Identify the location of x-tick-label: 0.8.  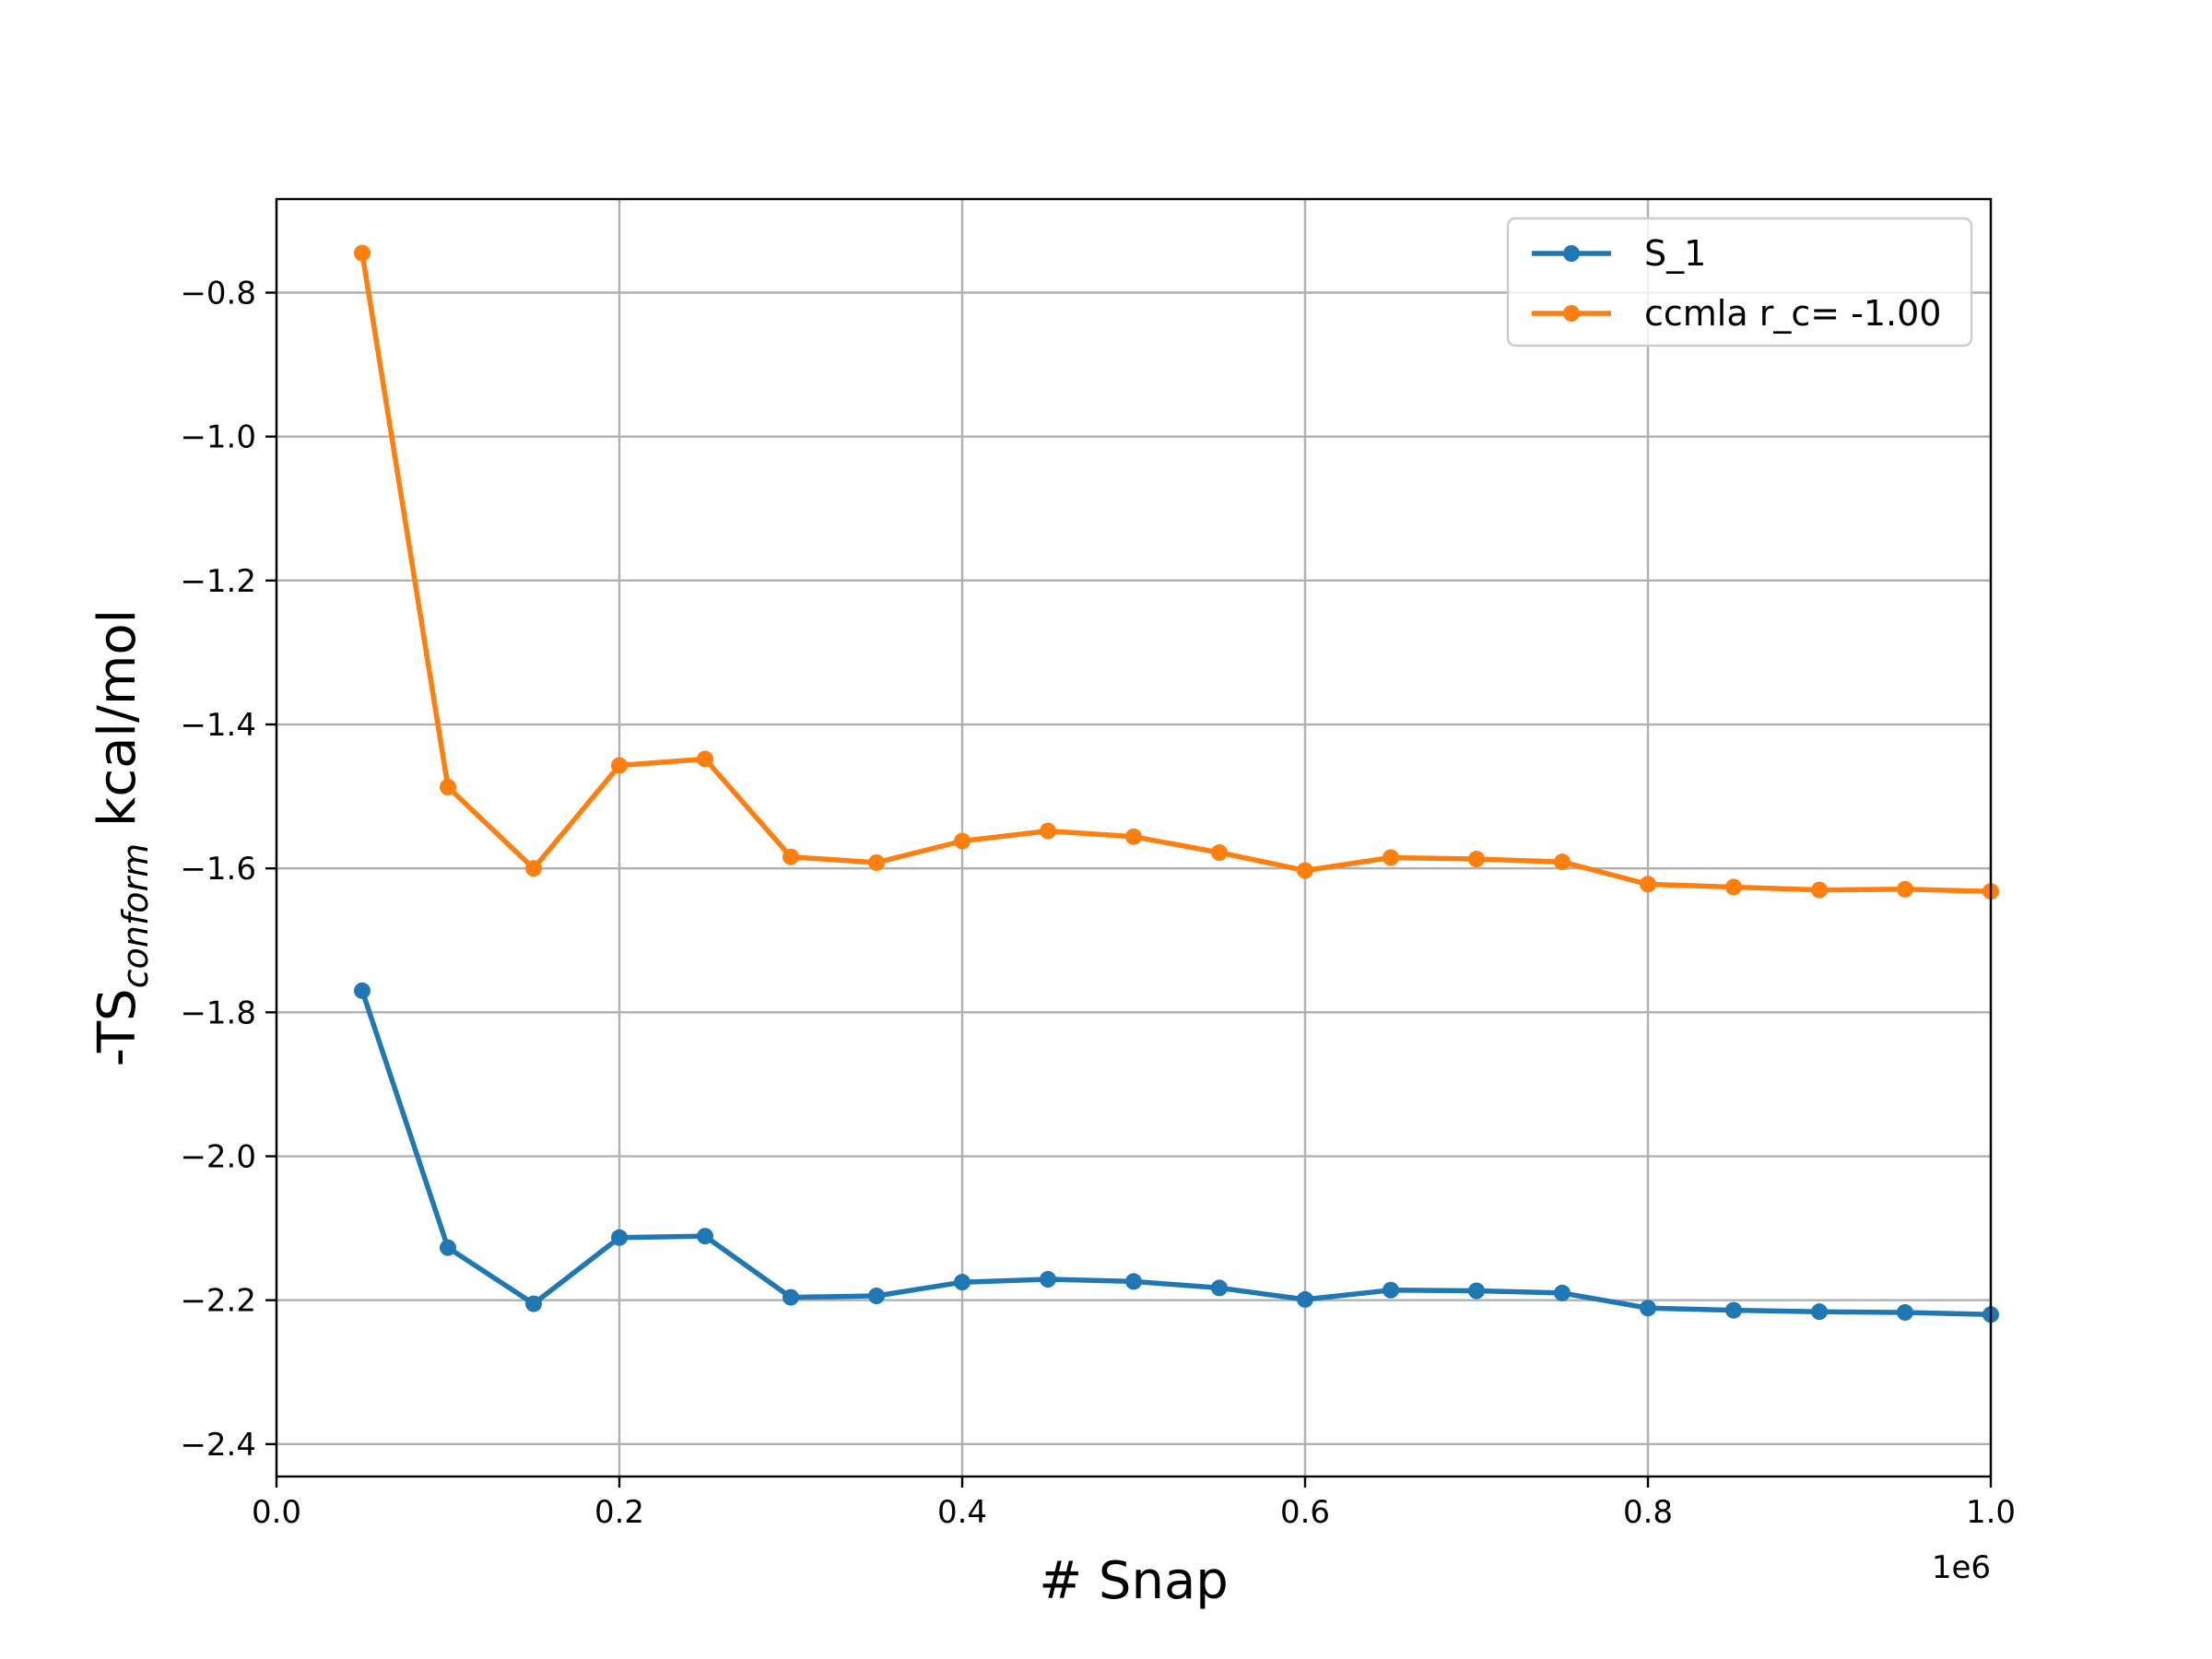
(1648, 1512).